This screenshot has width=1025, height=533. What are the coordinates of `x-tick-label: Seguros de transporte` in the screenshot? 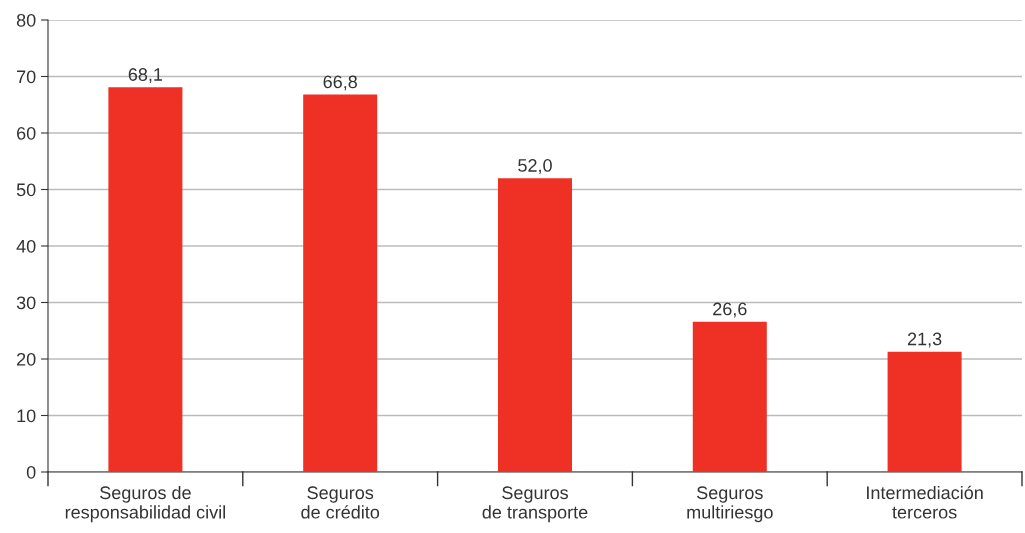 It's located at (535, 504).